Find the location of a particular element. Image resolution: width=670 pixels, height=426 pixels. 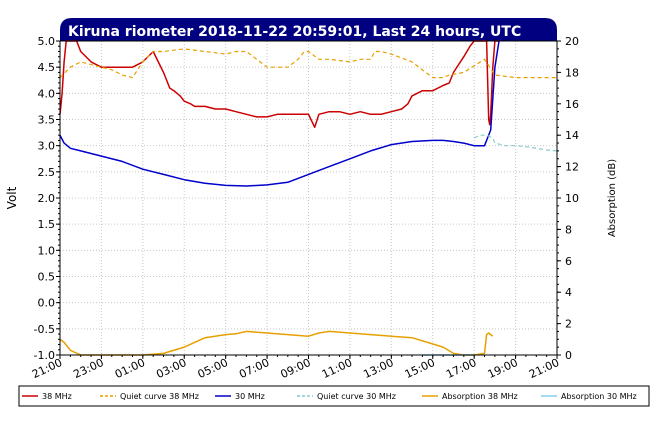

x-tick-label: 21:00 is located at coordinates (544, 368).